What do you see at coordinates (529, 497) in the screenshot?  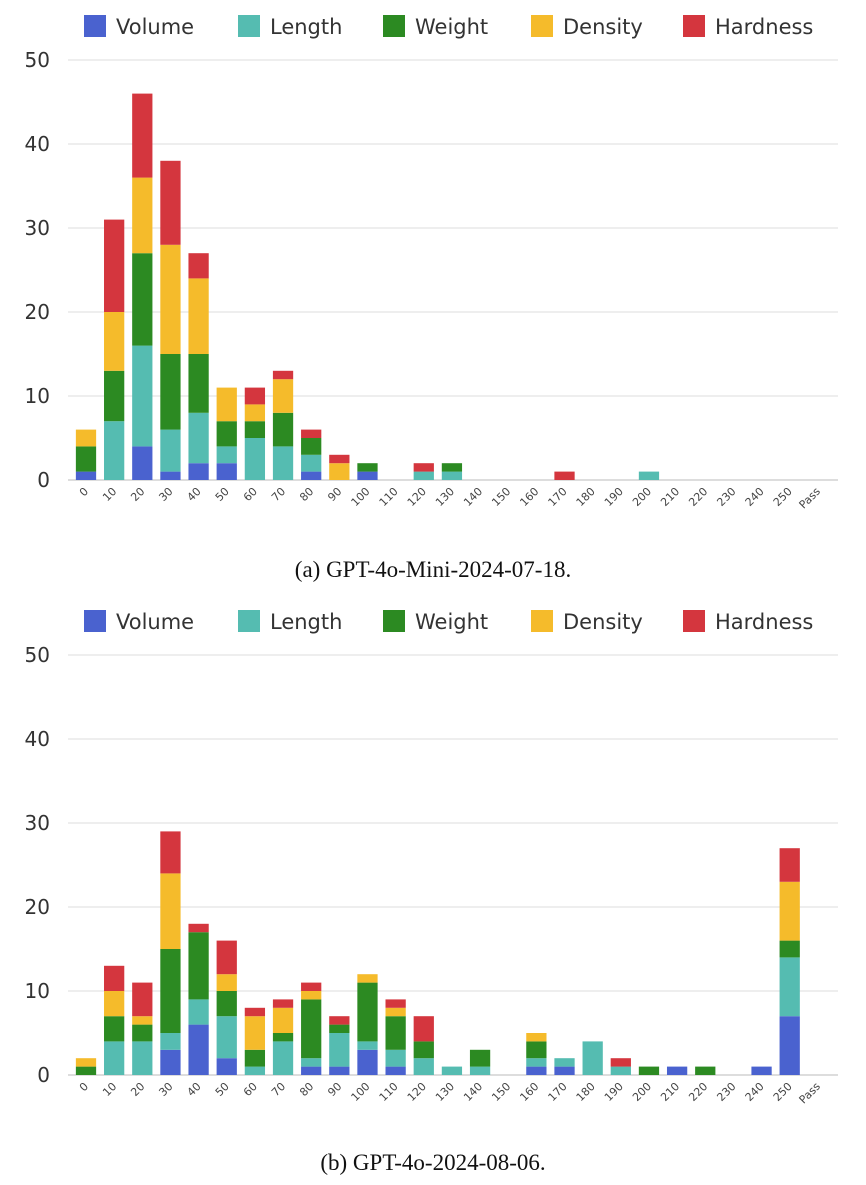 I see `x-tick-label: 160` at bounding box center [529, 497].